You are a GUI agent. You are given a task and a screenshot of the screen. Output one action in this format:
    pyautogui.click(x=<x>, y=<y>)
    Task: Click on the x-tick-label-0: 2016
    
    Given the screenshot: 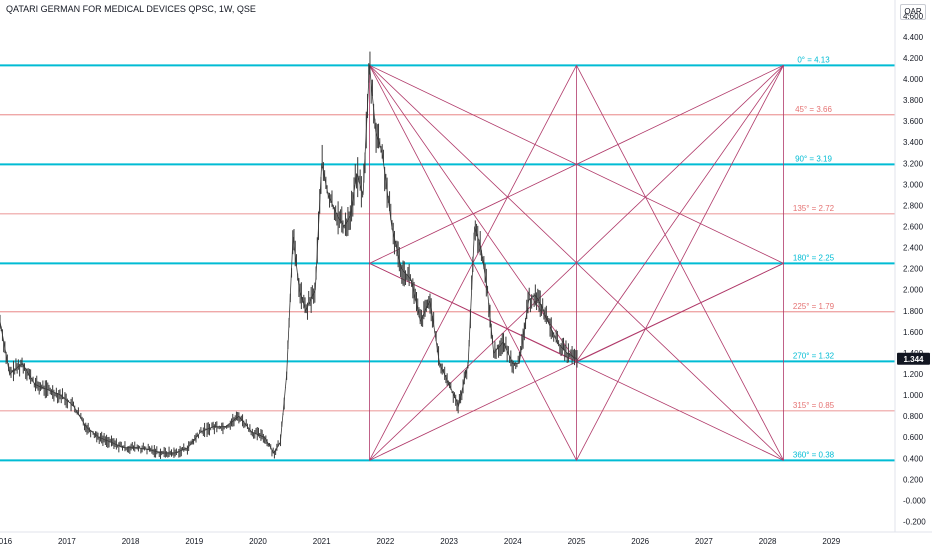 What is the action you would take?
    pyautogui.click(x=6, y=541)
    